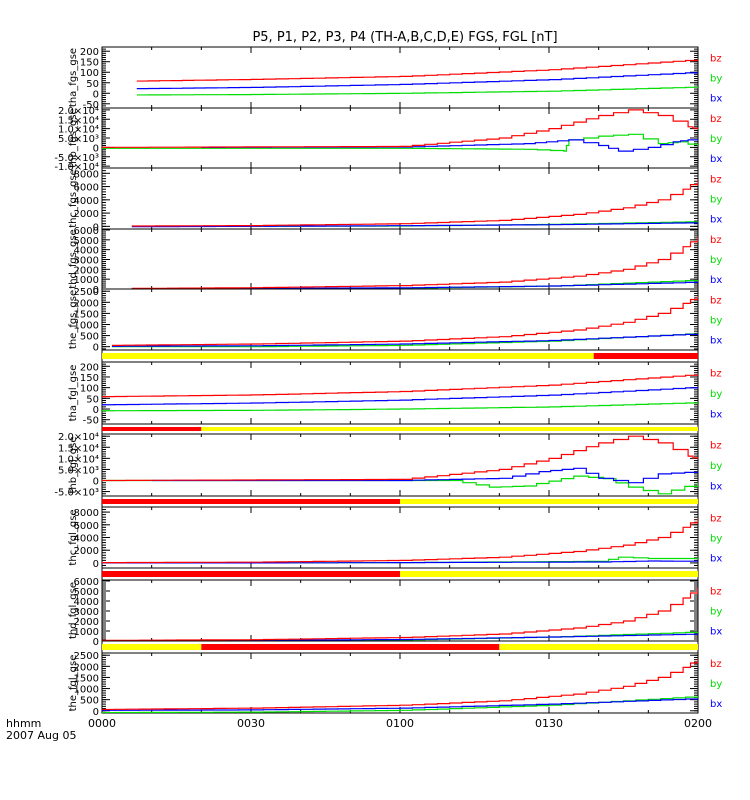 The height and width of the screenshot is (800, 750). Describe the element at coordinates (86, 513) in the screenshot. I see `y-tick-label: 8000` at that location.